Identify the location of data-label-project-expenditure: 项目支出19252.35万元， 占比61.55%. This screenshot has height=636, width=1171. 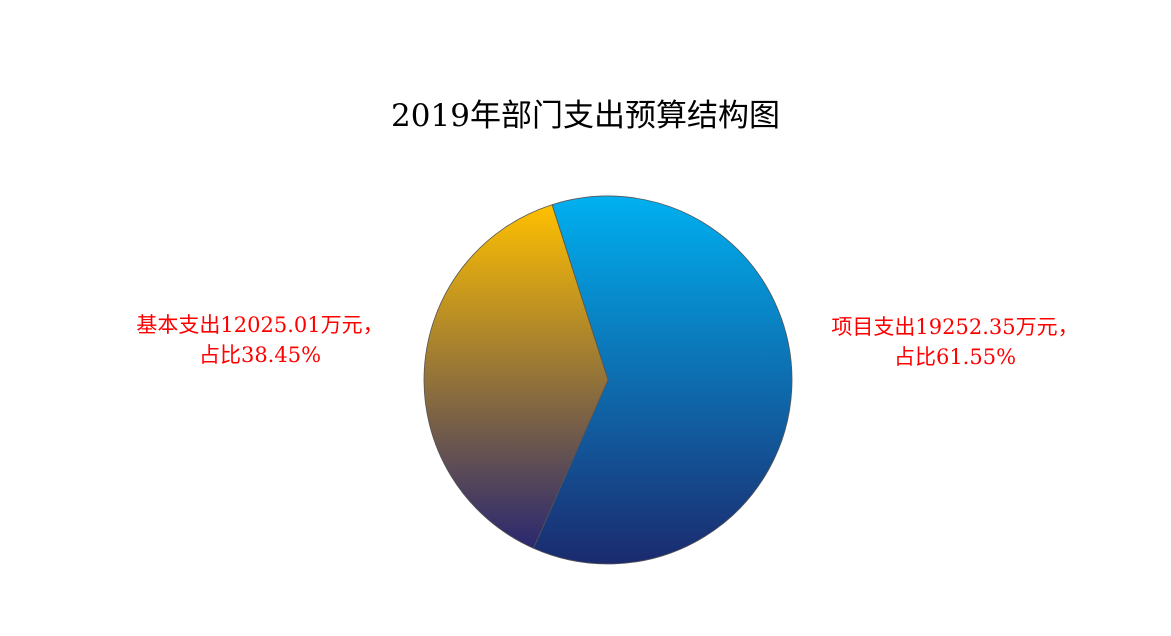
(955, 342).